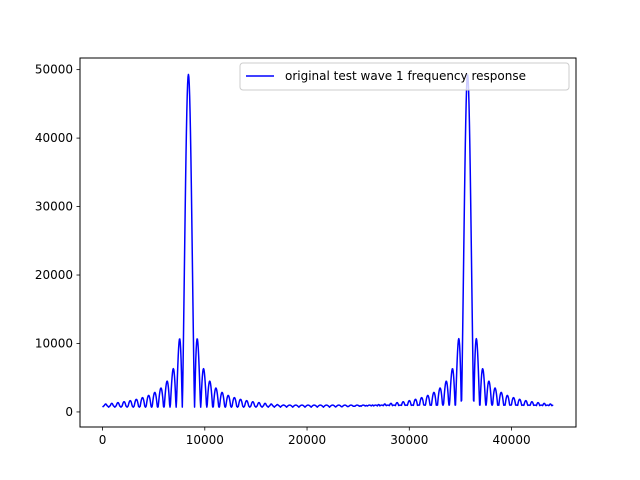  Describe the element at coordinates (54, 275) in the screenshot. I see `y-tick-label: 20000` at that location.